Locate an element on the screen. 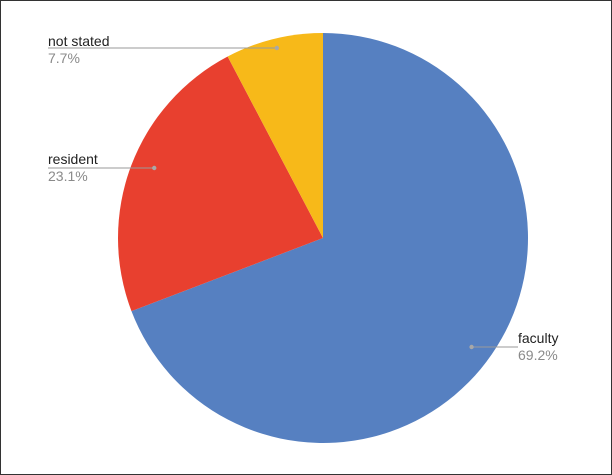 The height and width of the screenshot is (475, 612). slice-name-label: not stated is located at coordinates (79, 41).